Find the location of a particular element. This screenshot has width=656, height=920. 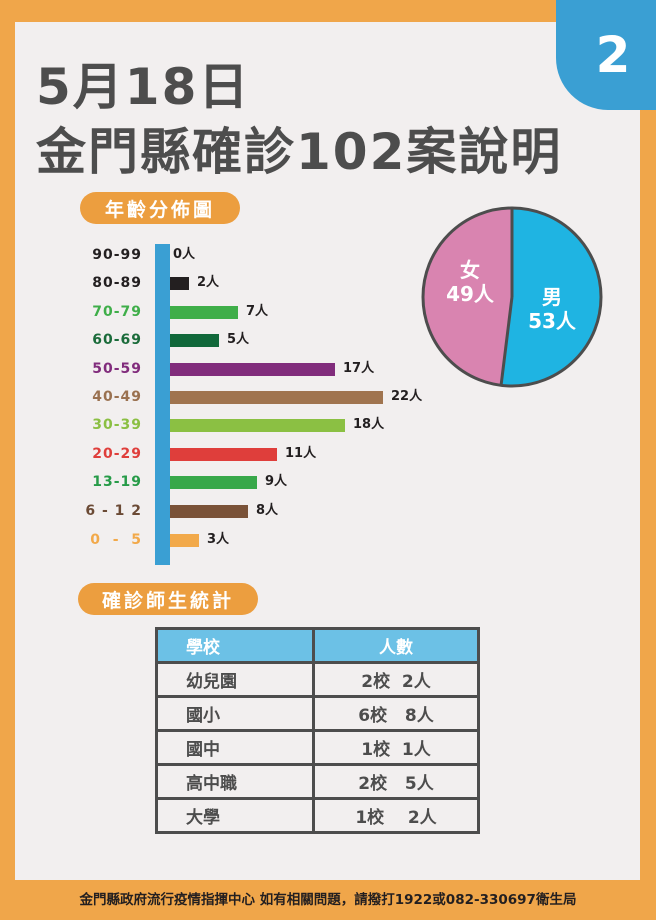

age-count-label: 17人 is located at coordinates (359, 368).